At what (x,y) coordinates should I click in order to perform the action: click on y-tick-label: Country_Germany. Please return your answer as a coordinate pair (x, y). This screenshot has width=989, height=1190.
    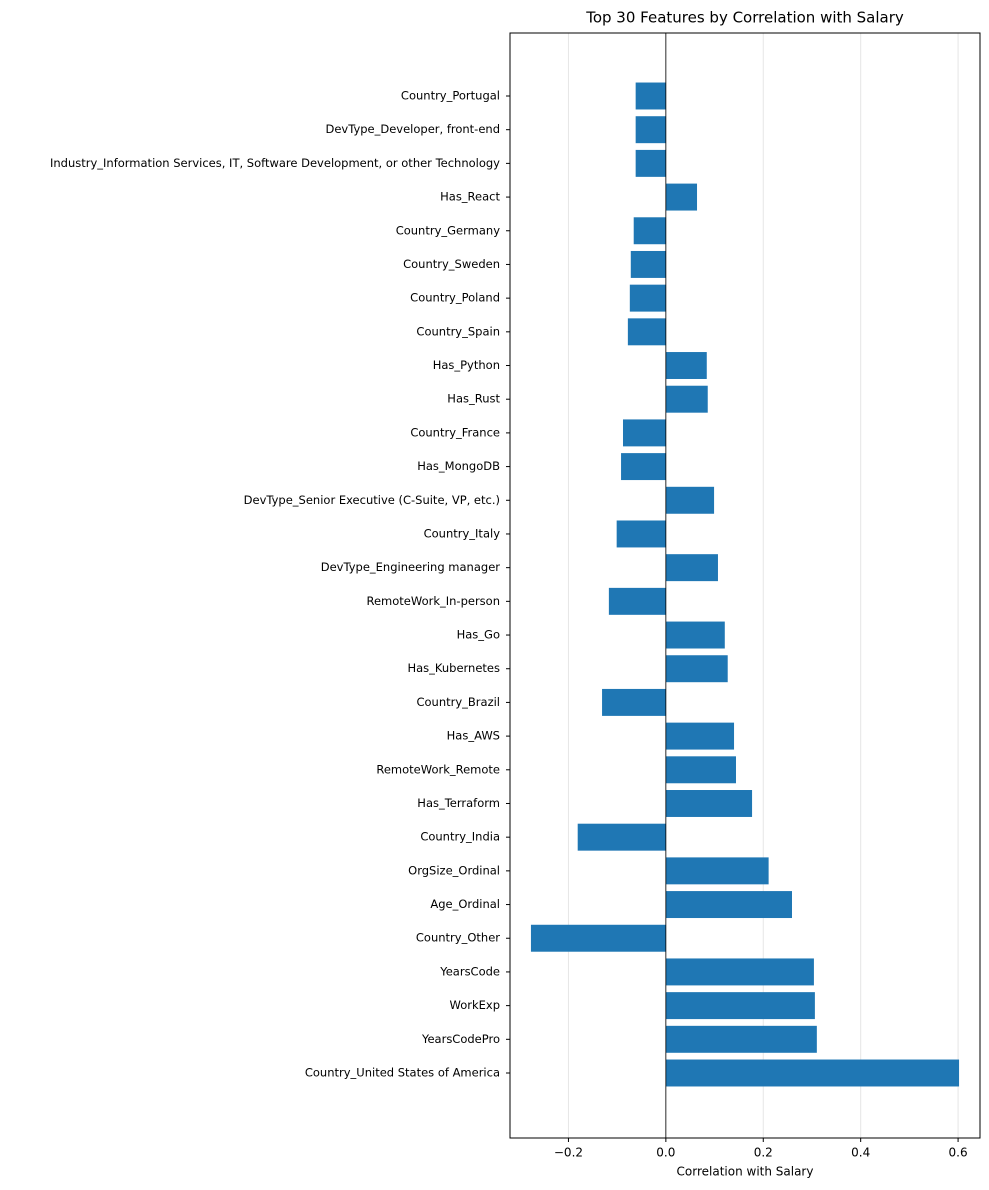
    Looking at the image, I should click on (448, 230).